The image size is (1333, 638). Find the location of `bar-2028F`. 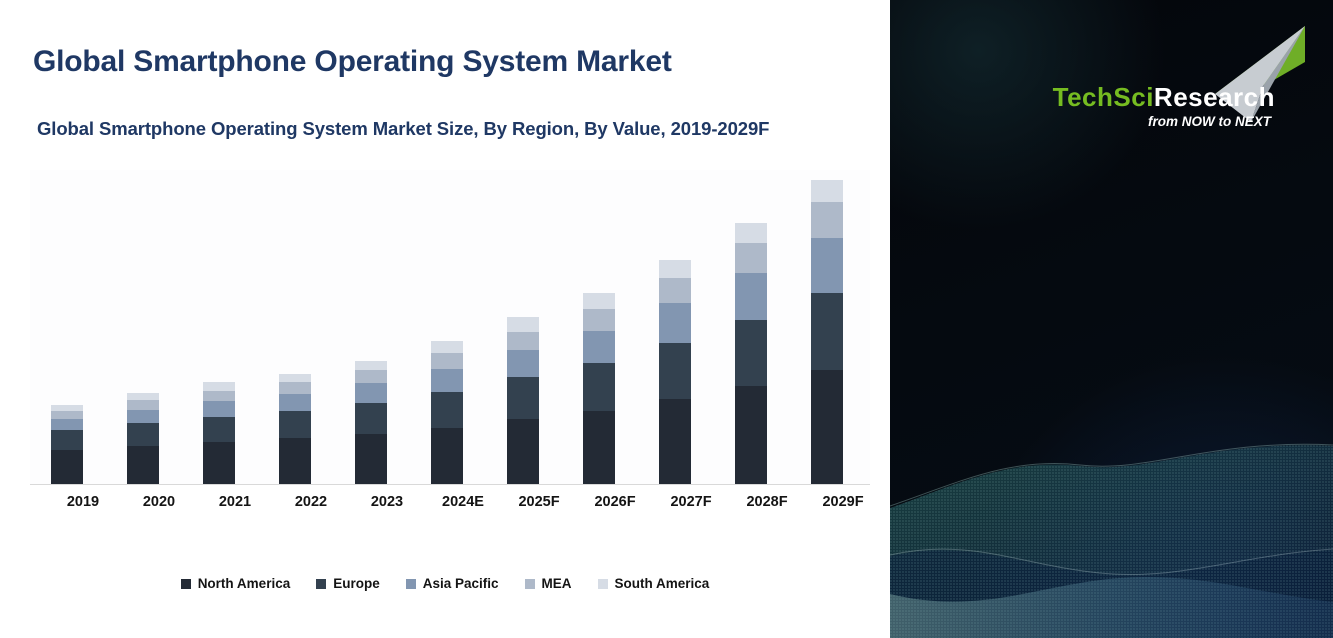

bar-2028F is located at coordinates (751, 353).